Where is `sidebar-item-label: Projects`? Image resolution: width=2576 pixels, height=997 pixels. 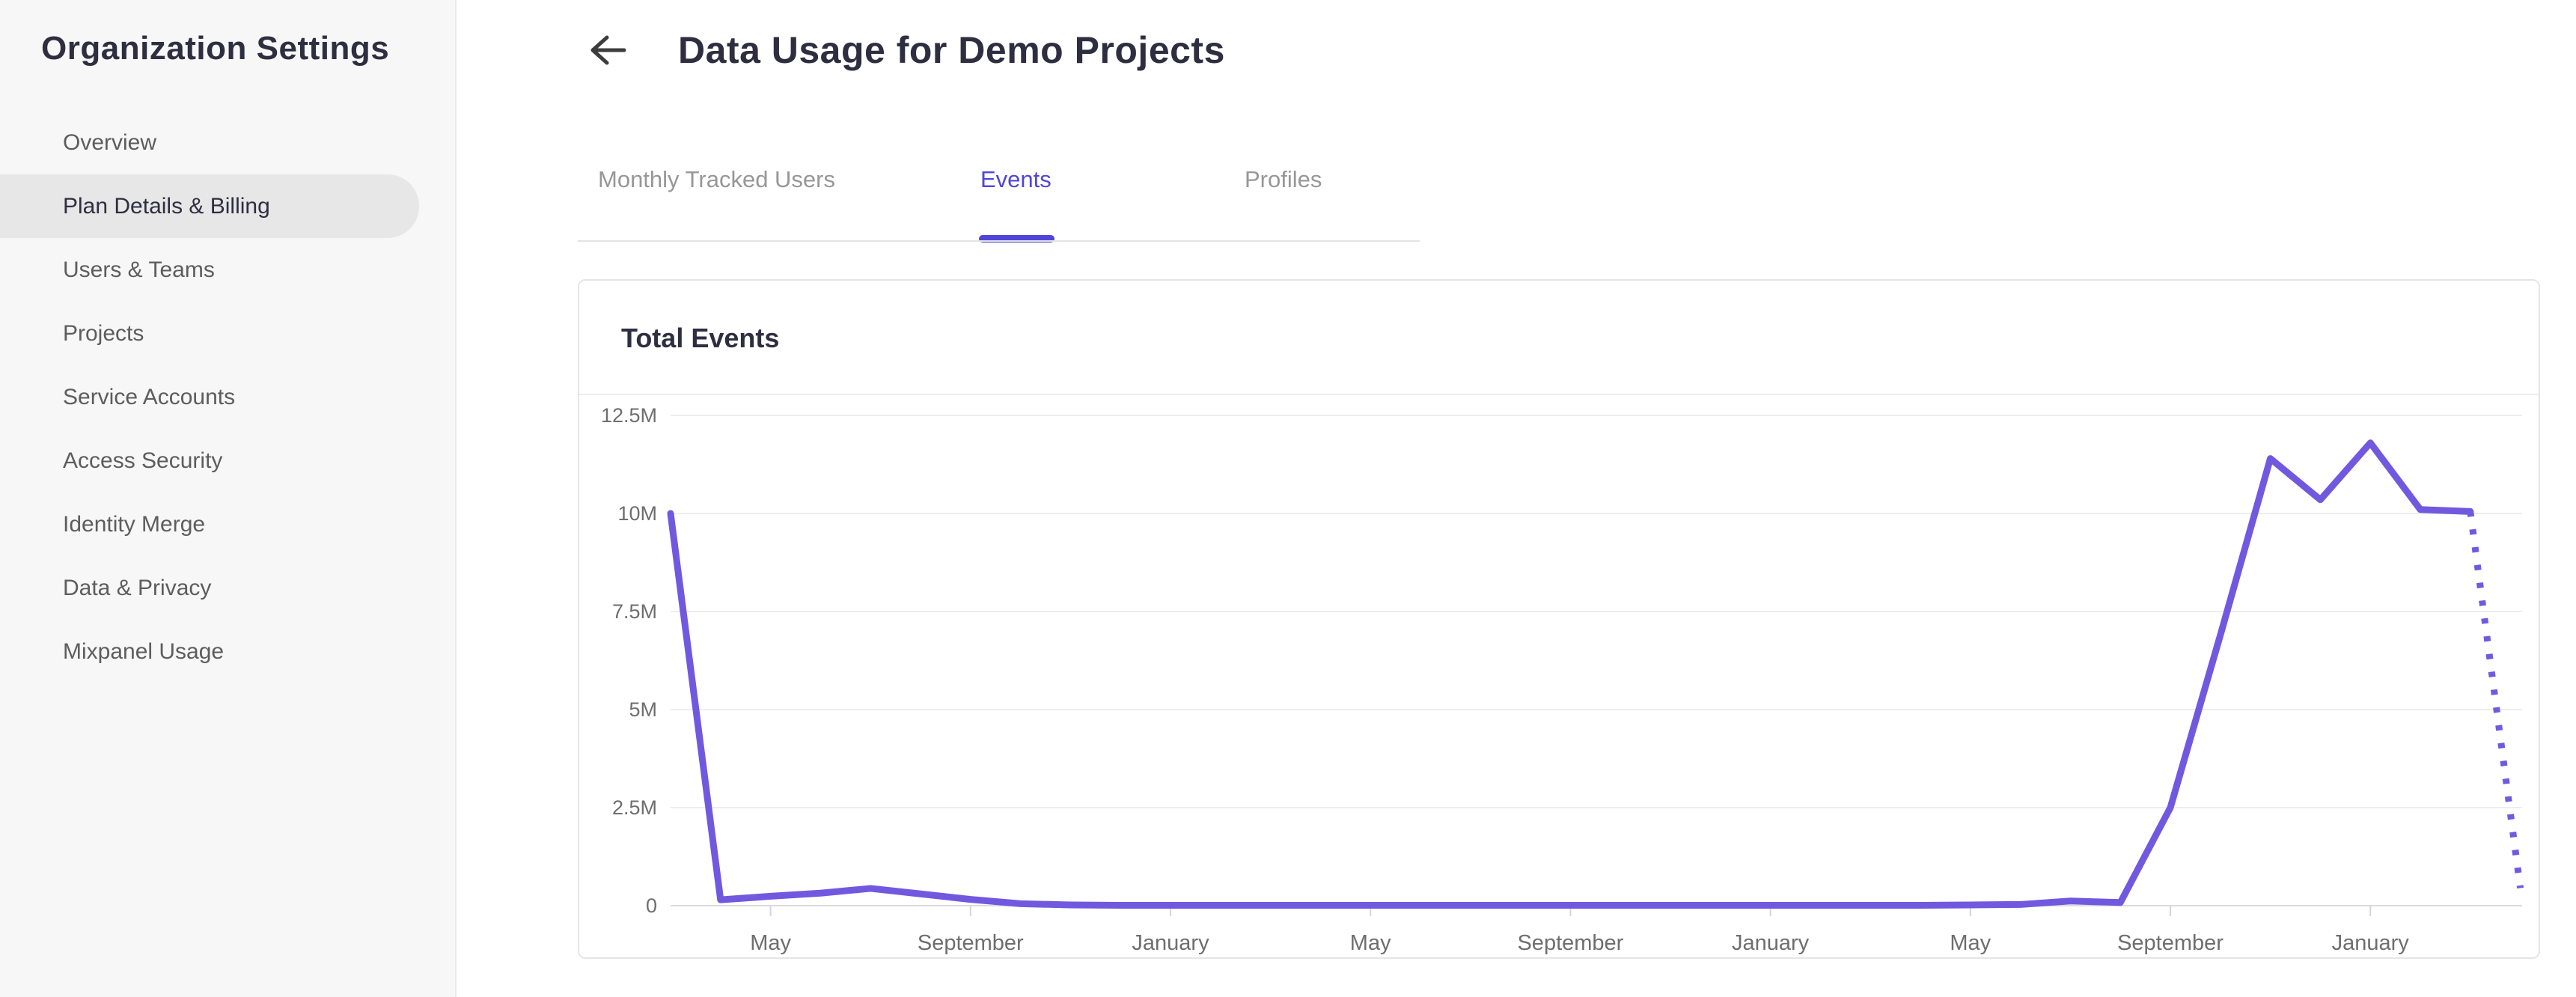
sidebar-item-label: Projects is located at coordinates (104, 333).